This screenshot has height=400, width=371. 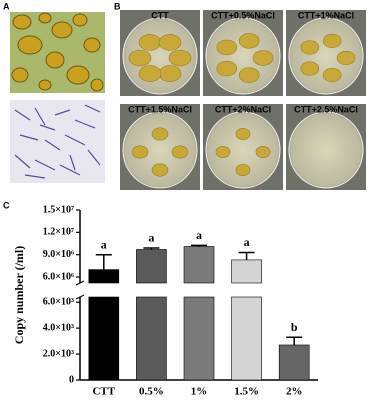 What do you see at coordinates (326, 109) in the screenshot?
I see `plate-label: CTT+2.5%NaCl` at bounding box center [326, 109].